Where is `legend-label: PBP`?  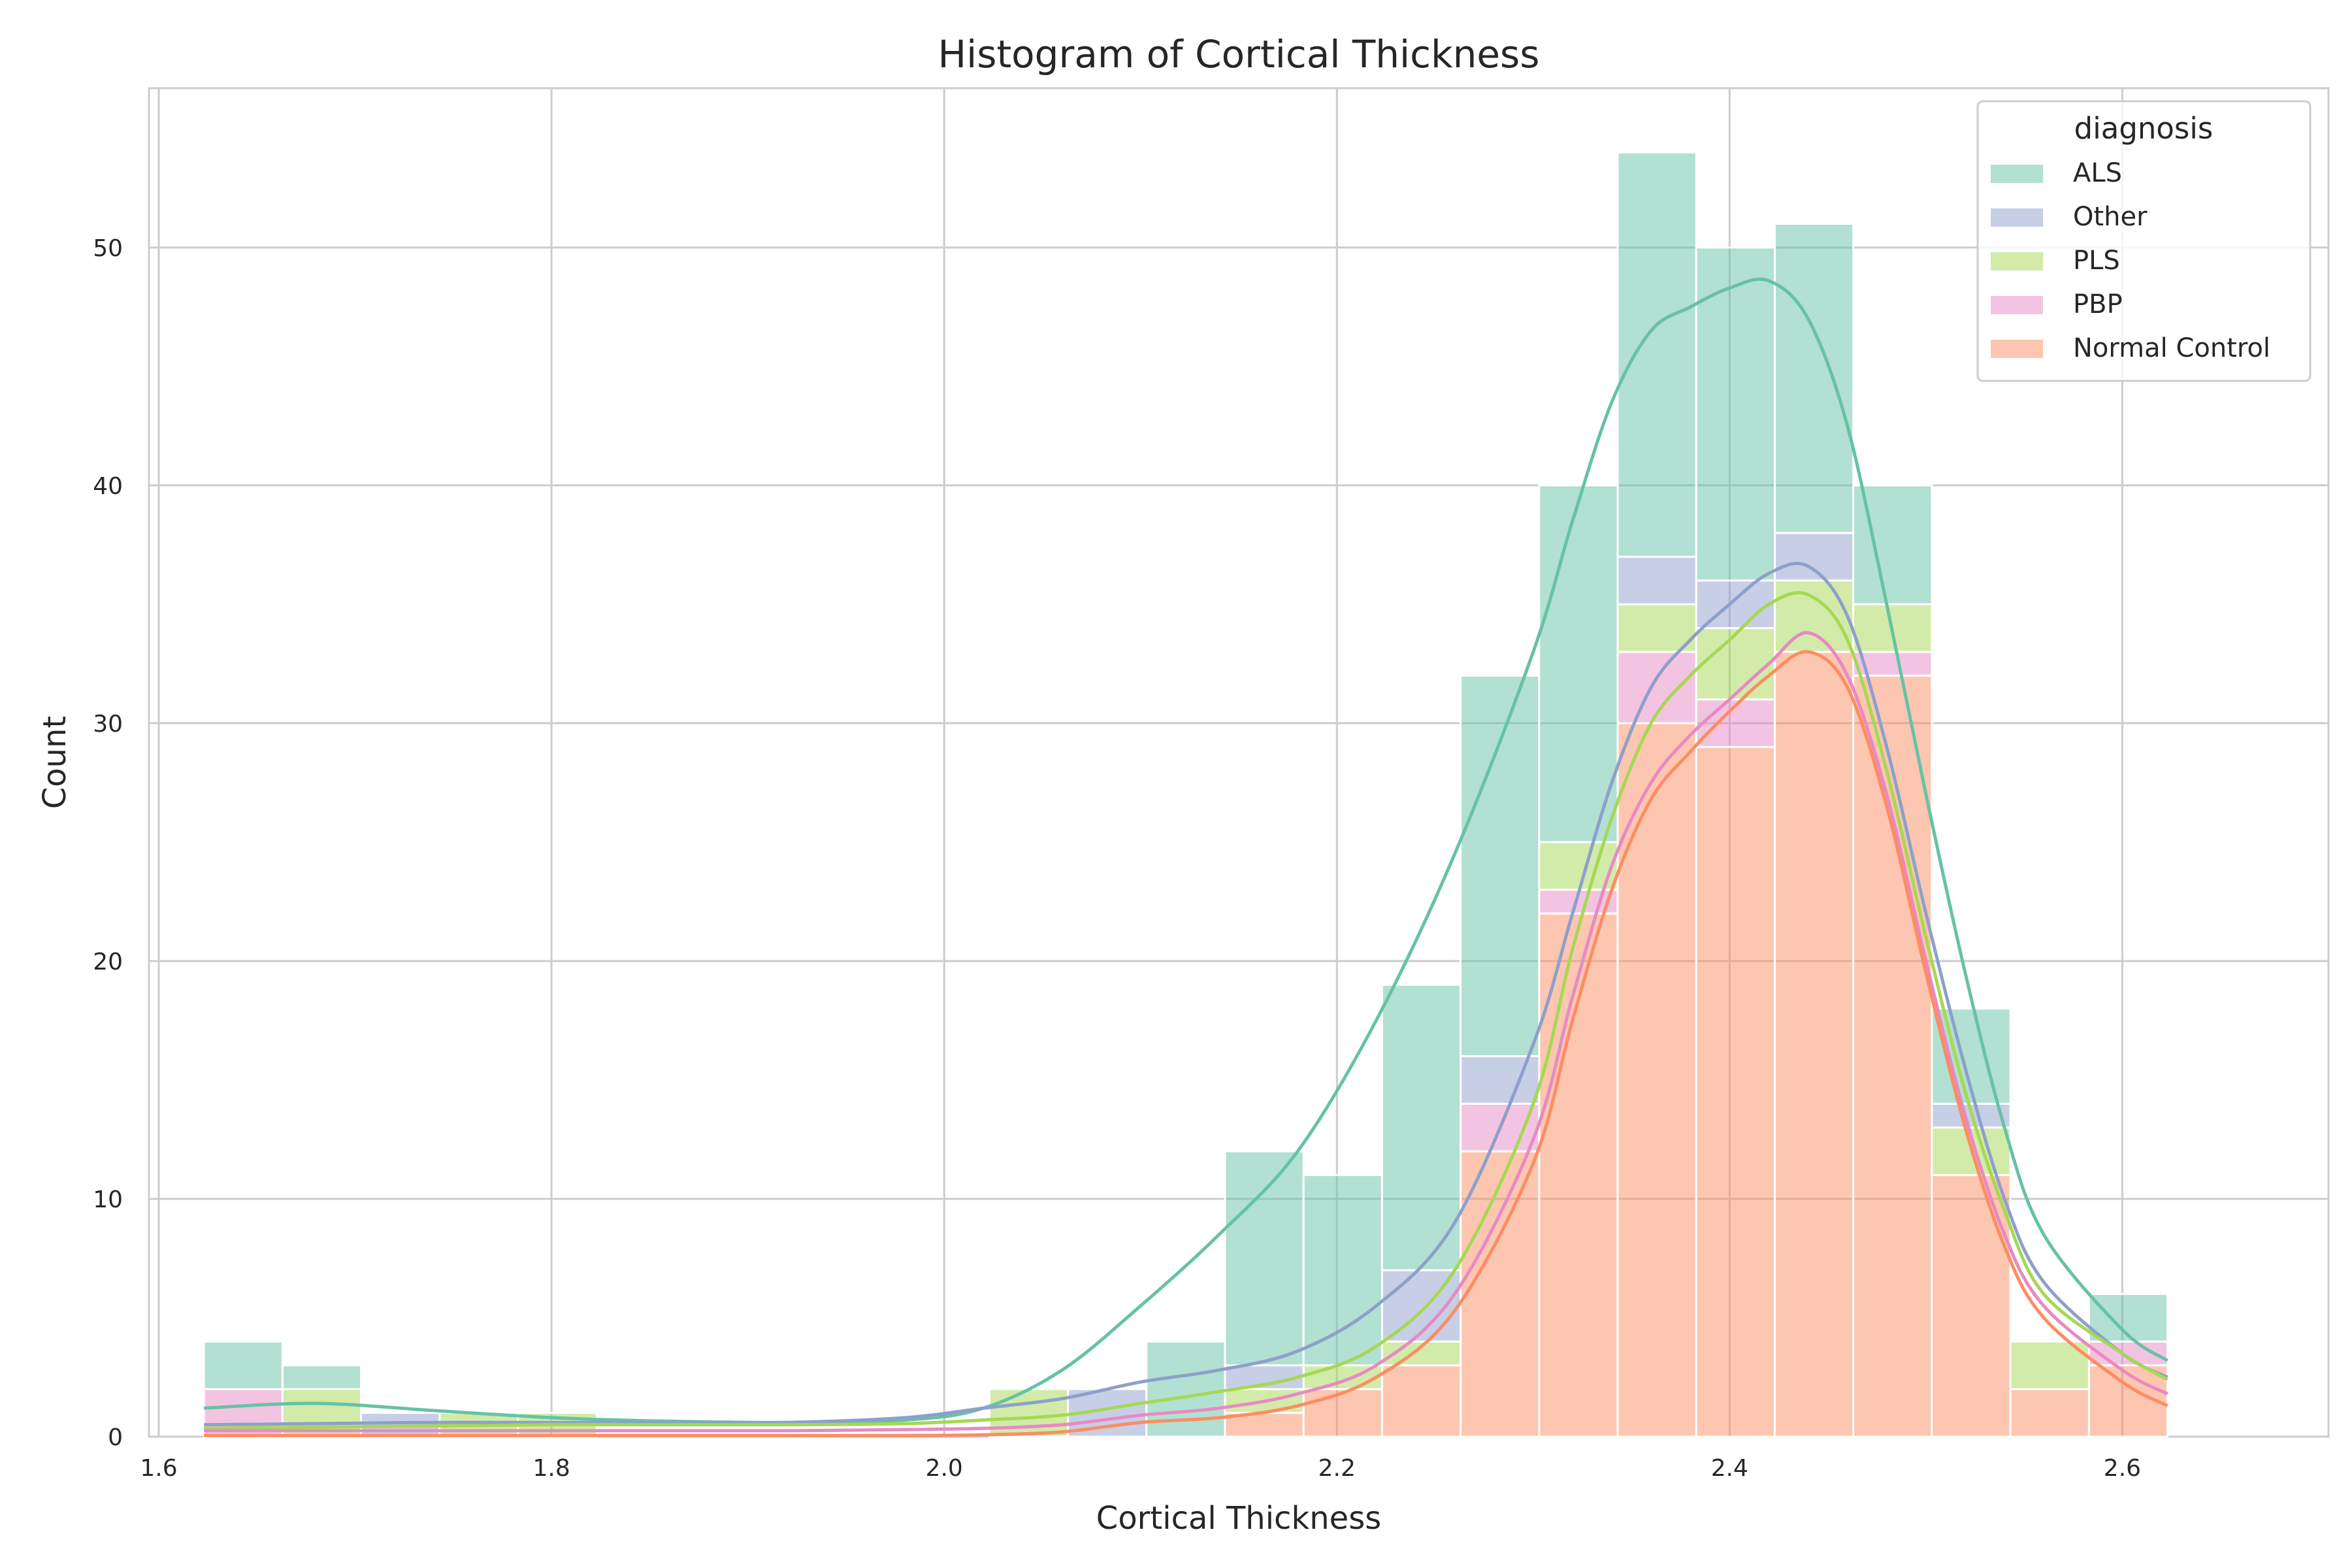
legend-label: PBP is located at coordinates (2098, 304).